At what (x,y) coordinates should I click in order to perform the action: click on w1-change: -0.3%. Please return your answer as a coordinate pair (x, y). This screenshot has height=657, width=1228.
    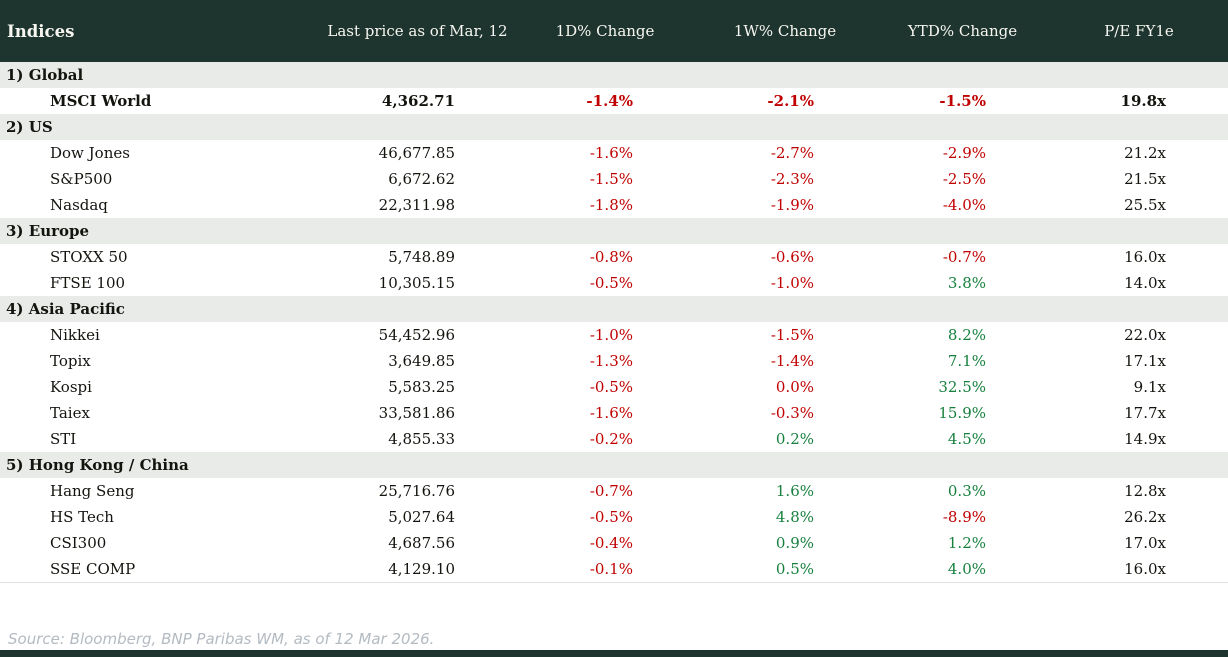
    Looking at the image, I should click on (792, 413).